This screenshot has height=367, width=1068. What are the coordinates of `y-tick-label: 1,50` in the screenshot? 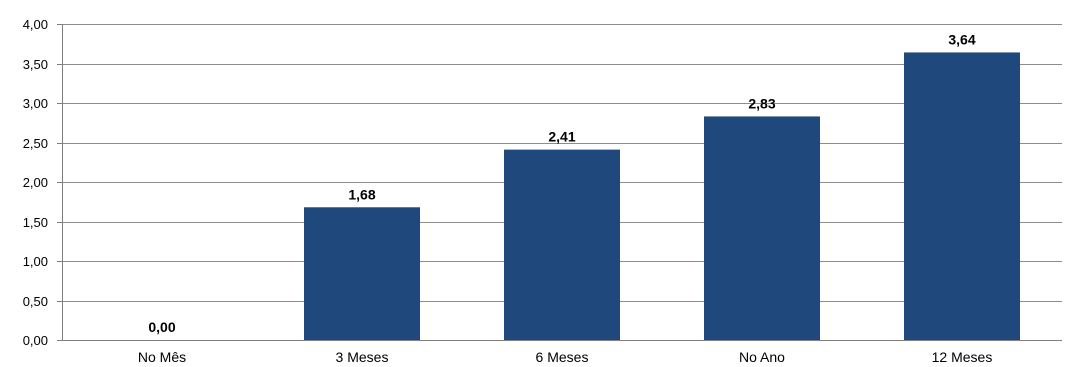 It's located at (35, 222).